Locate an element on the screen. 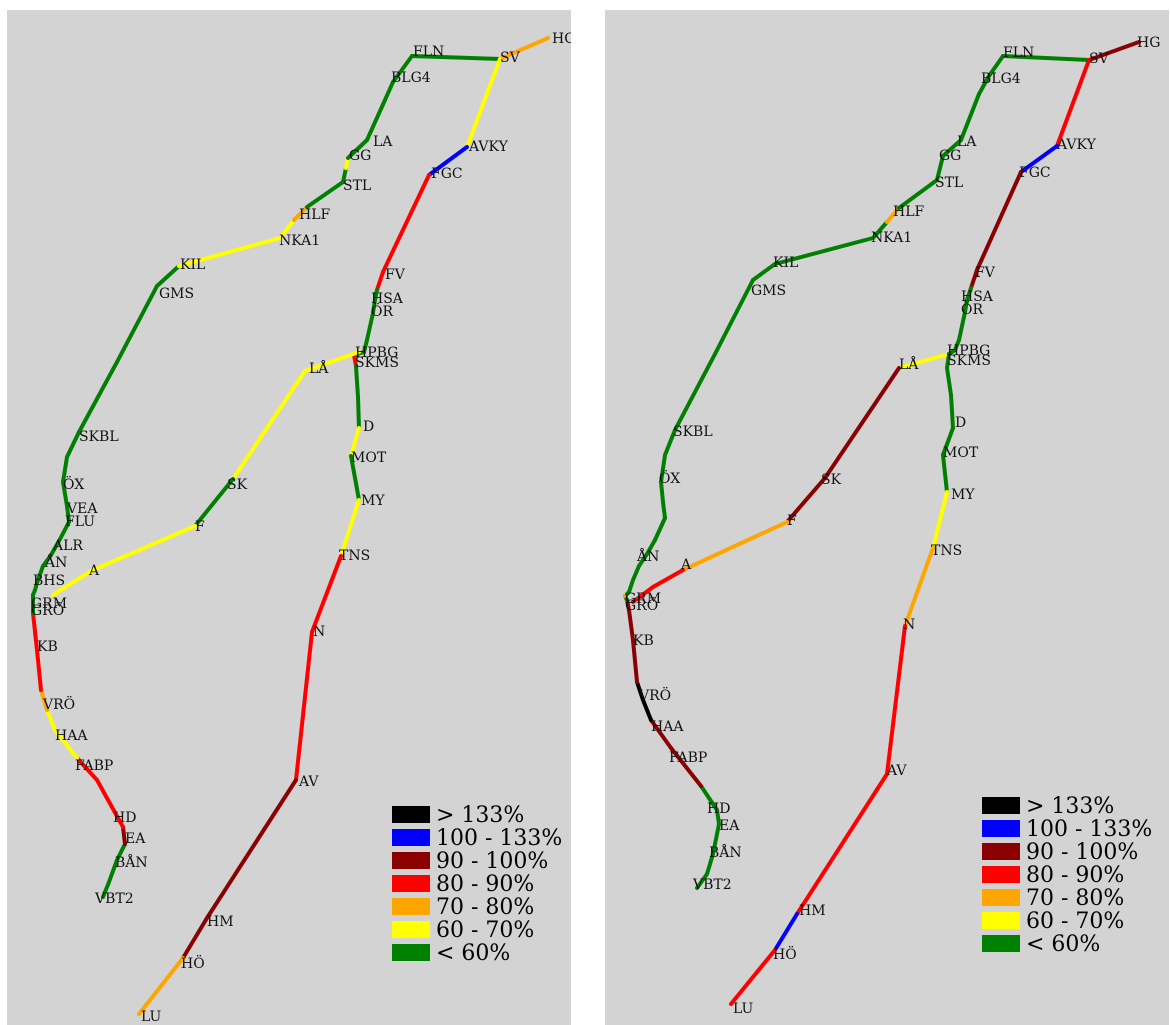 This screenshot has width=1170, height=1025. station-label: ÖR is located at coordinates (382, 311).